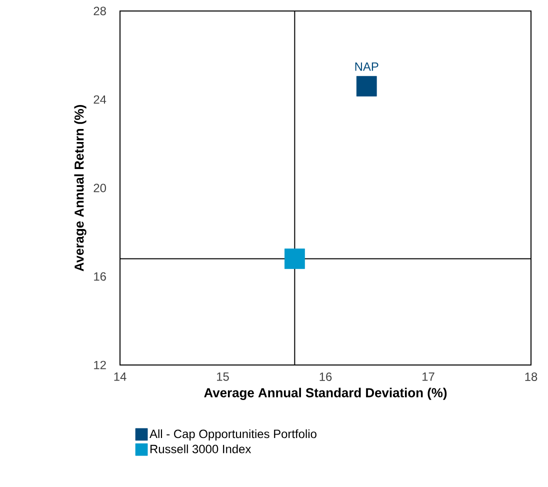 The height and width of the screenshot is (487, 548). I want to click on legend-label: All - Cap Opportunities Portfolio, so click(233, 434).